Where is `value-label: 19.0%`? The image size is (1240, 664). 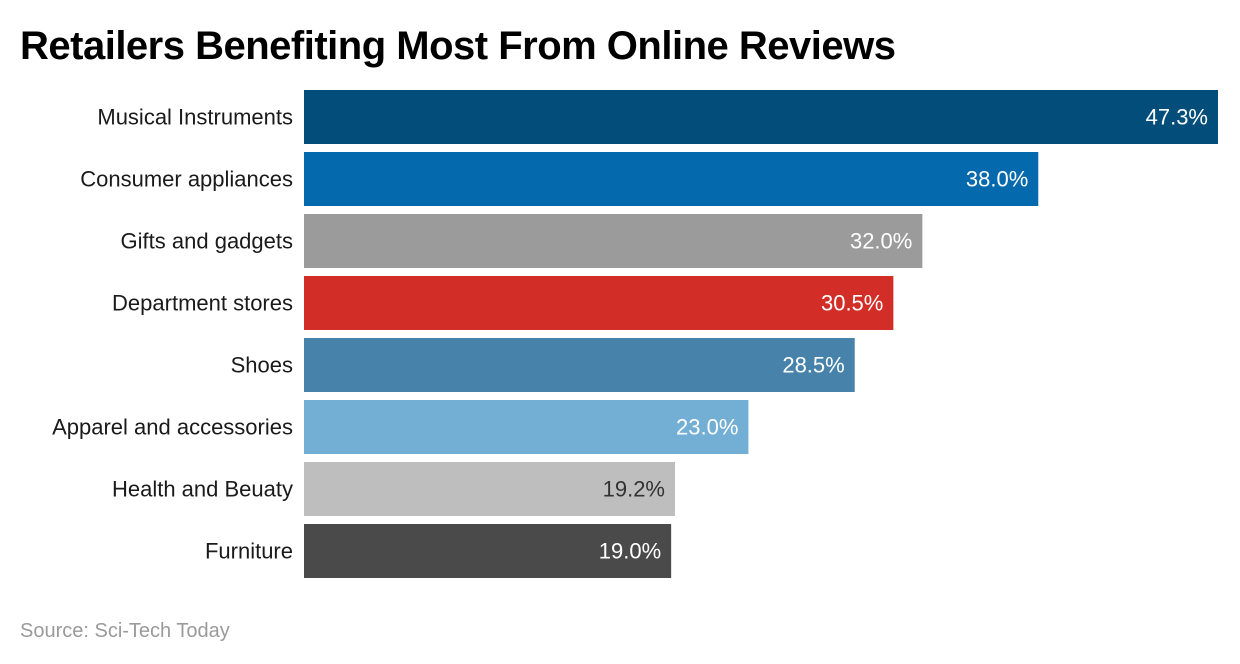 value-label: 19.0% is located at coordinates (630, 551).